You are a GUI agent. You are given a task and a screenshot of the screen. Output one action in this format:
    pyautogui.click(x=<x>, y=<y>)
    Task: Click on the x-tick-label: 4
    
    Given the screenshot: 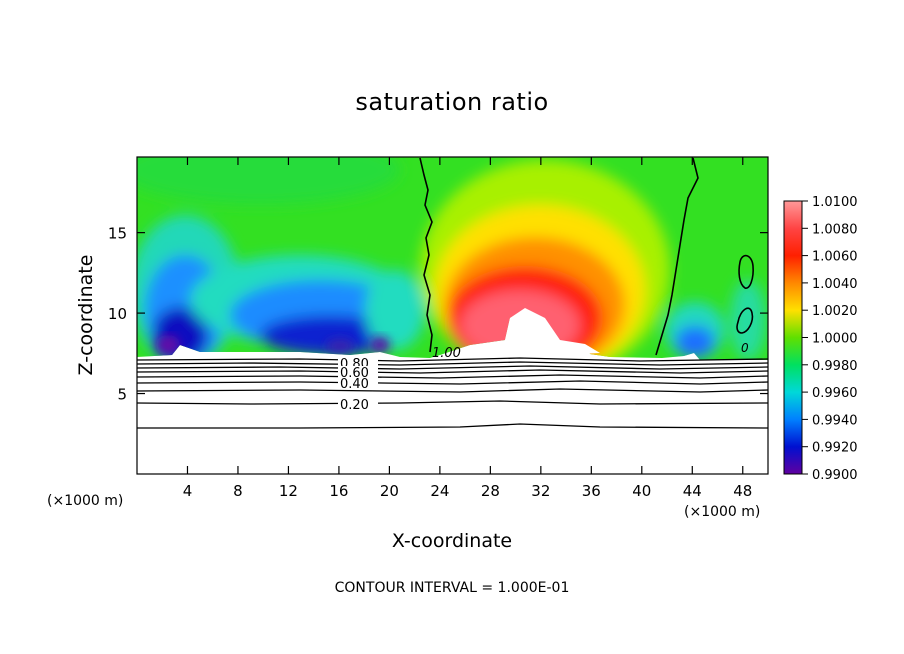 What is the action you would take?
    pyautogui.click(x=188, y=491)
    